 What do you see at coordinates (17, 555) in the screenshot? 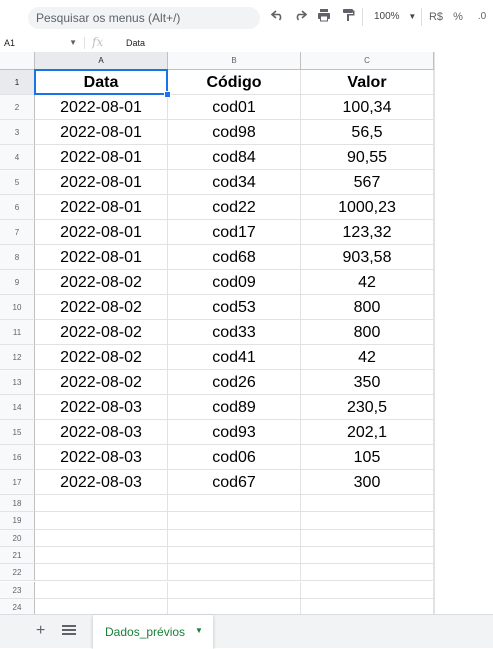
I see `row-header-21: 21` at bounding box center [17, 555].